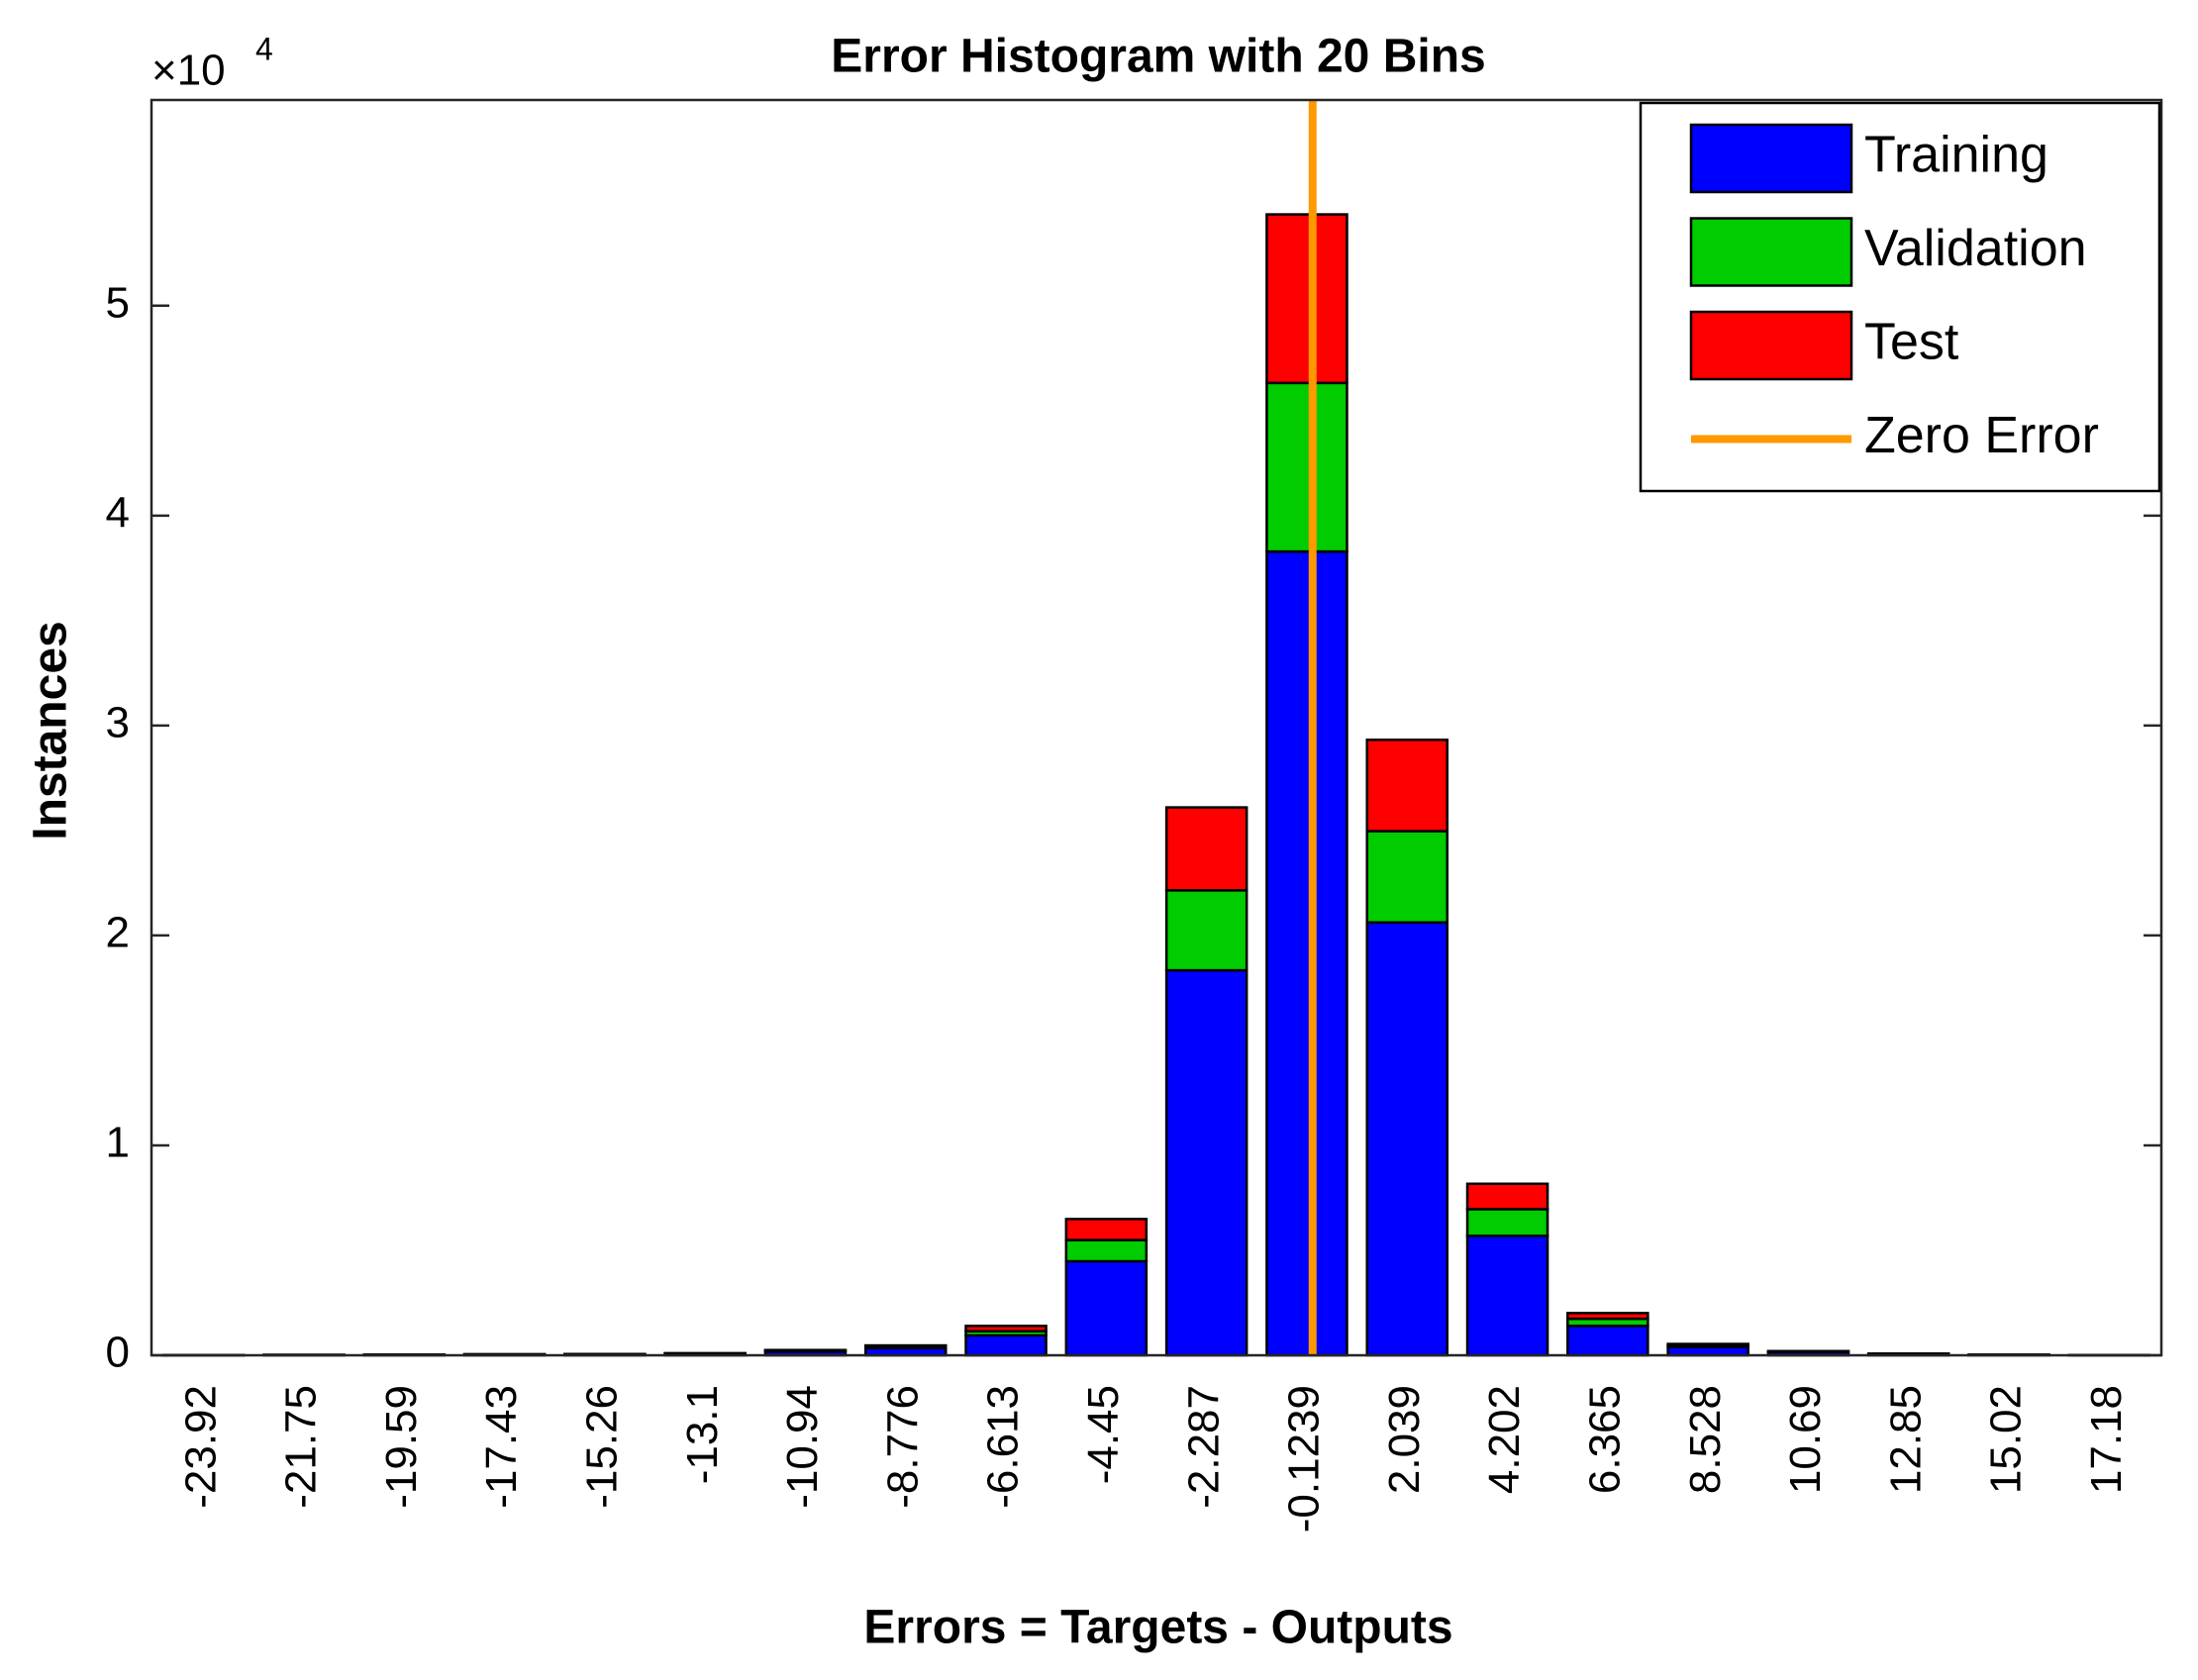 This screenshot has width=2198, height=1680. Describe the element at coordinates (188, 71) in the screenshot. I see `y-multiplier: ×10` at that location.